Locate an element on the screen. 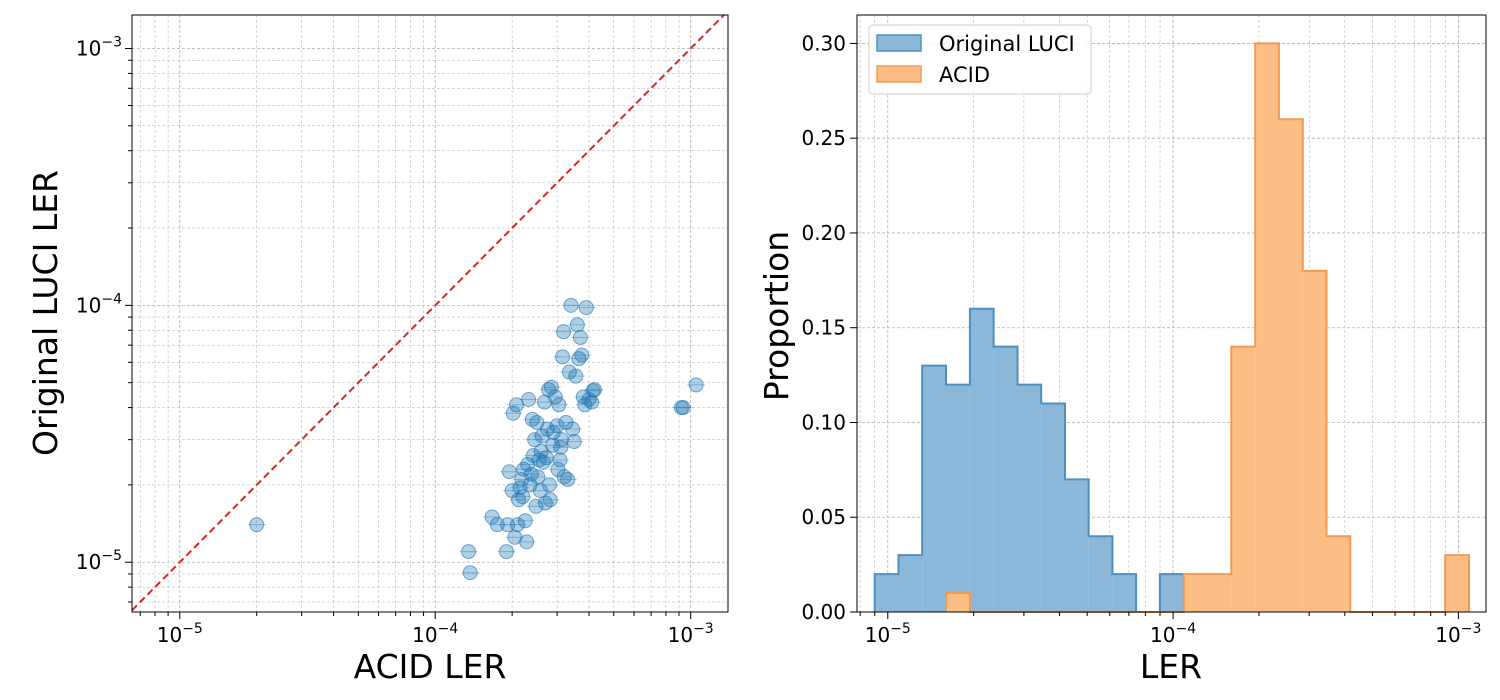  histogram-series-original-luci is located at coordinates (1029, 460).